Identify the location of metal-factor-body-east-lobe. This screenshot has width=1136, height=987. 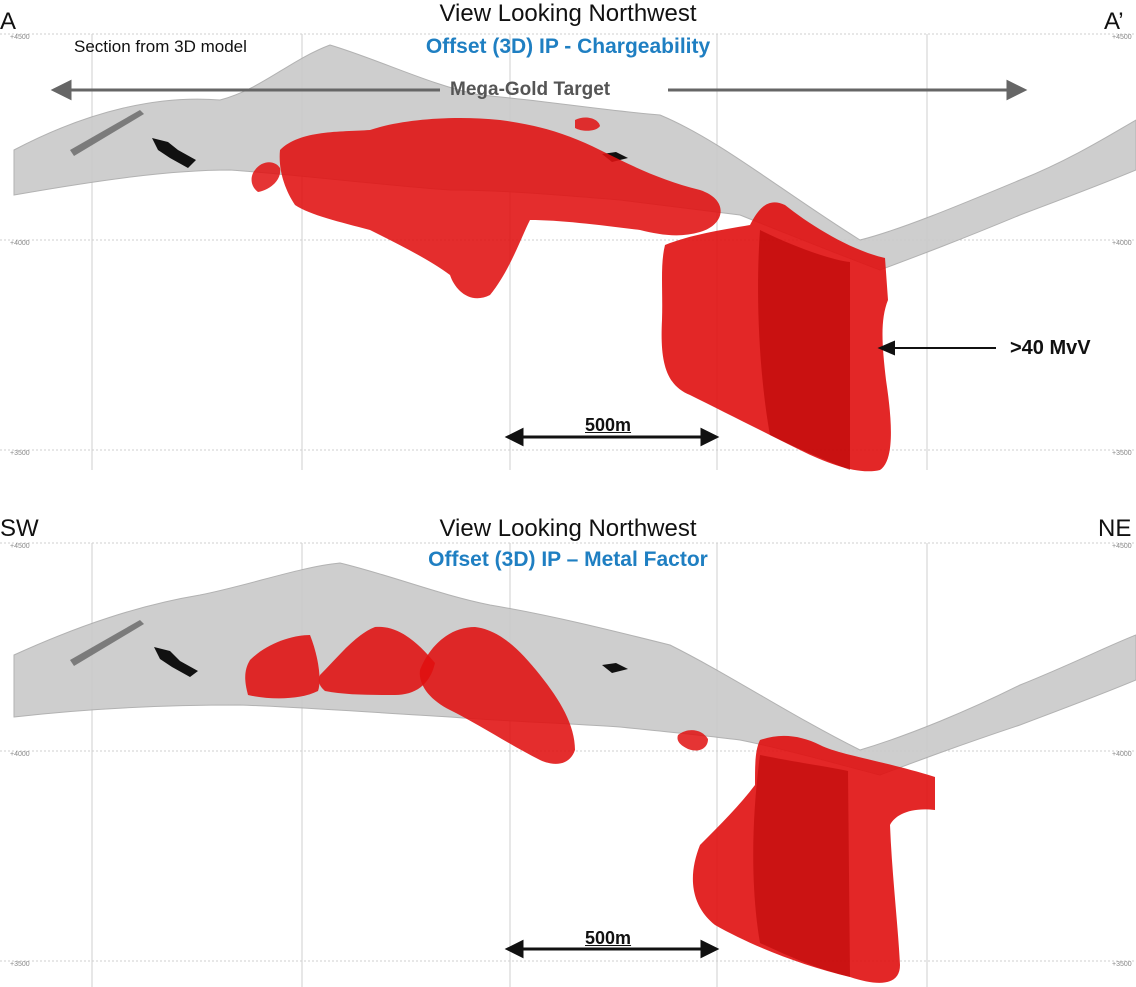
(497, 695).